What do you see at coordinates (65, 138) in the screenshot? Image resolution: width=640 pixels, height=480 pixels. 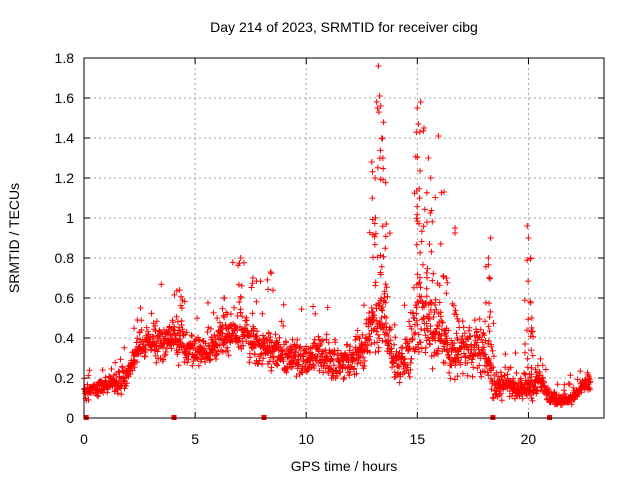 I see `y-tick-label: 1.4` at bounding box center [65, 138].